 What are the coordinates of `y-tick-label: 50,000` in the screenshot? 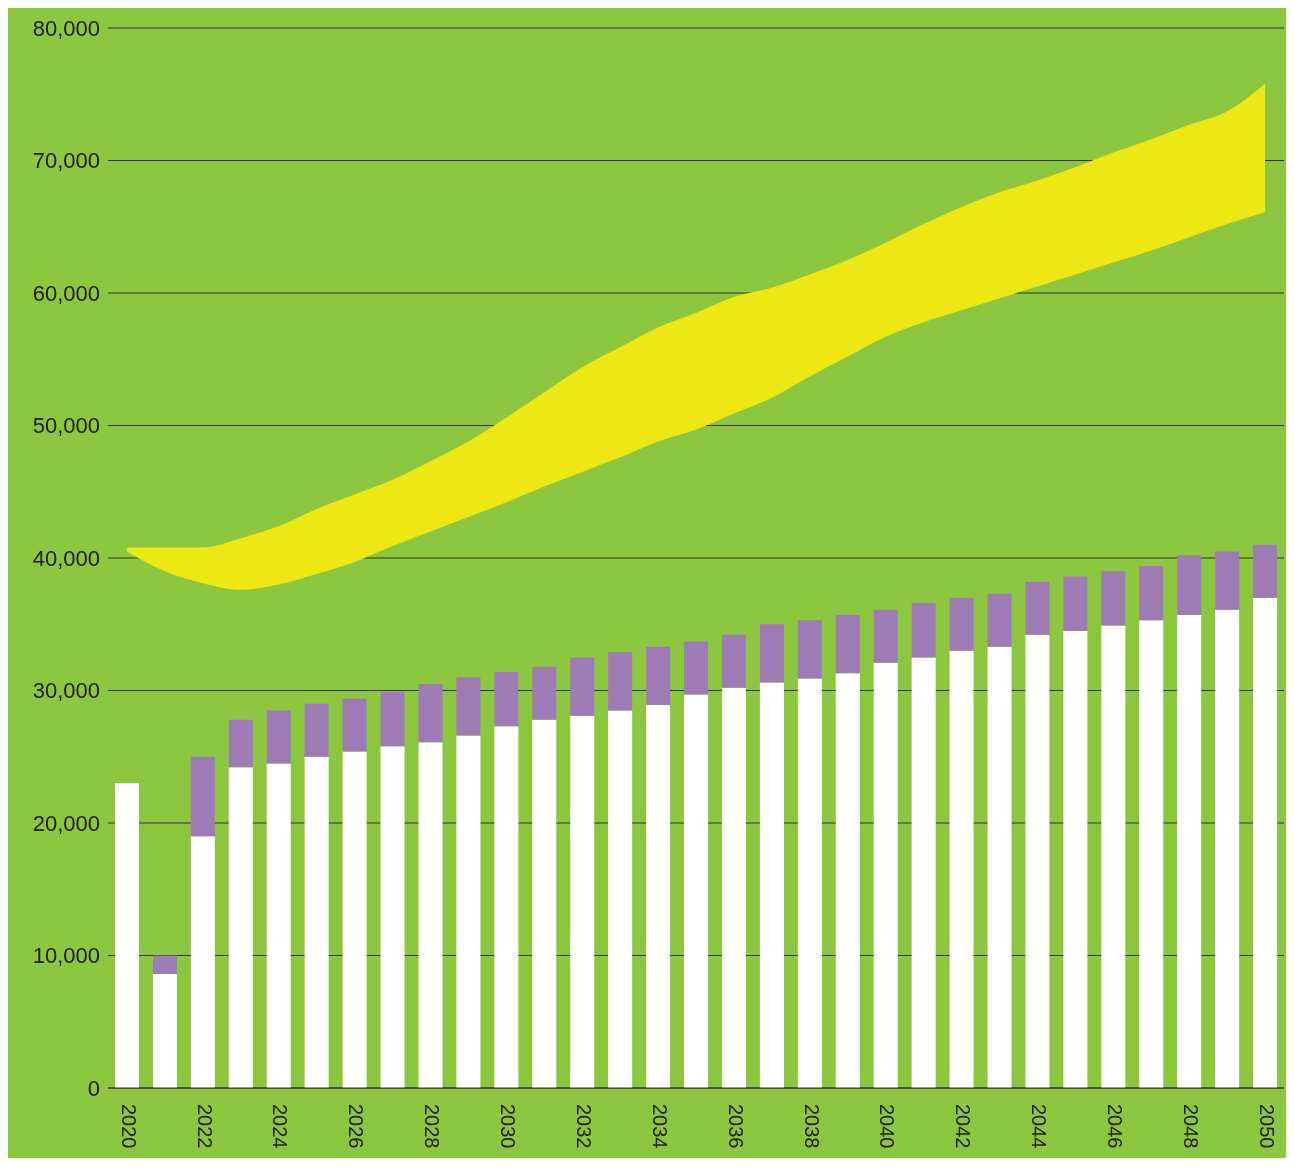 It's located at (66, 426).